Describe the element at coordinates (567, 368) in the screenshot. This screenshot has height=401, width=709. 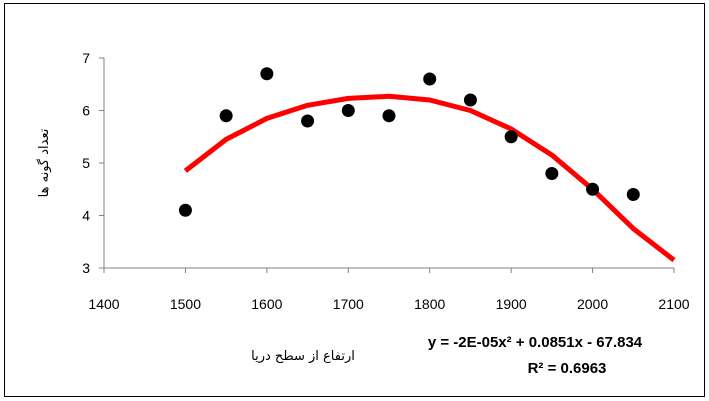
I see `trendline-r-squared: R² = 0.6963` at that location.